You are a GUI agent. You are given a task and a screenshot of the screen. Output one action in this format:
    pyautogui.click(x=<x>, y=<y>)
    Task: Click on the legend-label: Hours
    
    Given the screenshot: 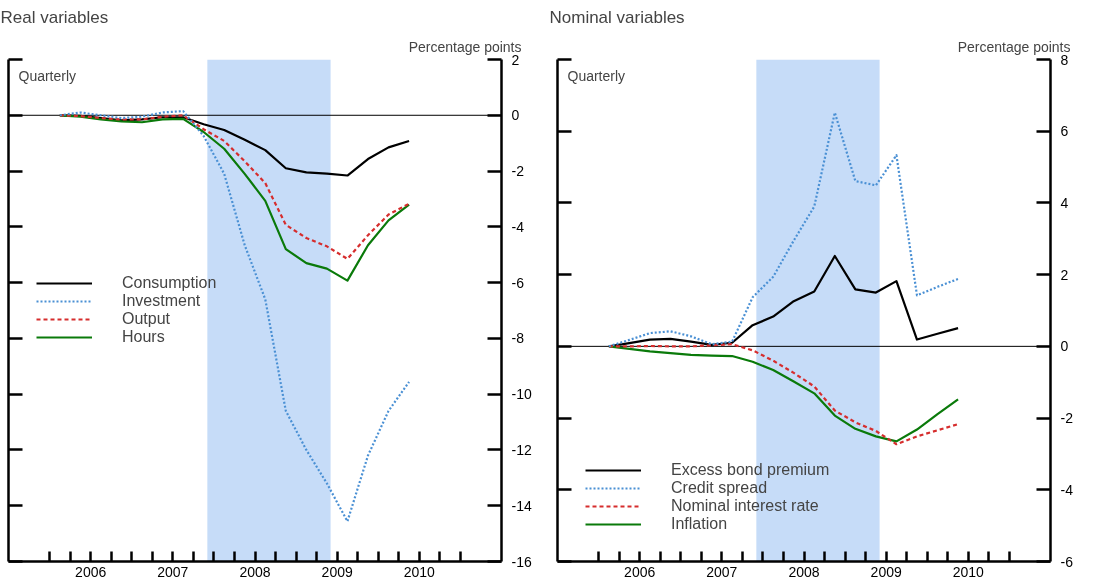 What is the action you would take?
    pyautogui.click(x=143, y=337)
    